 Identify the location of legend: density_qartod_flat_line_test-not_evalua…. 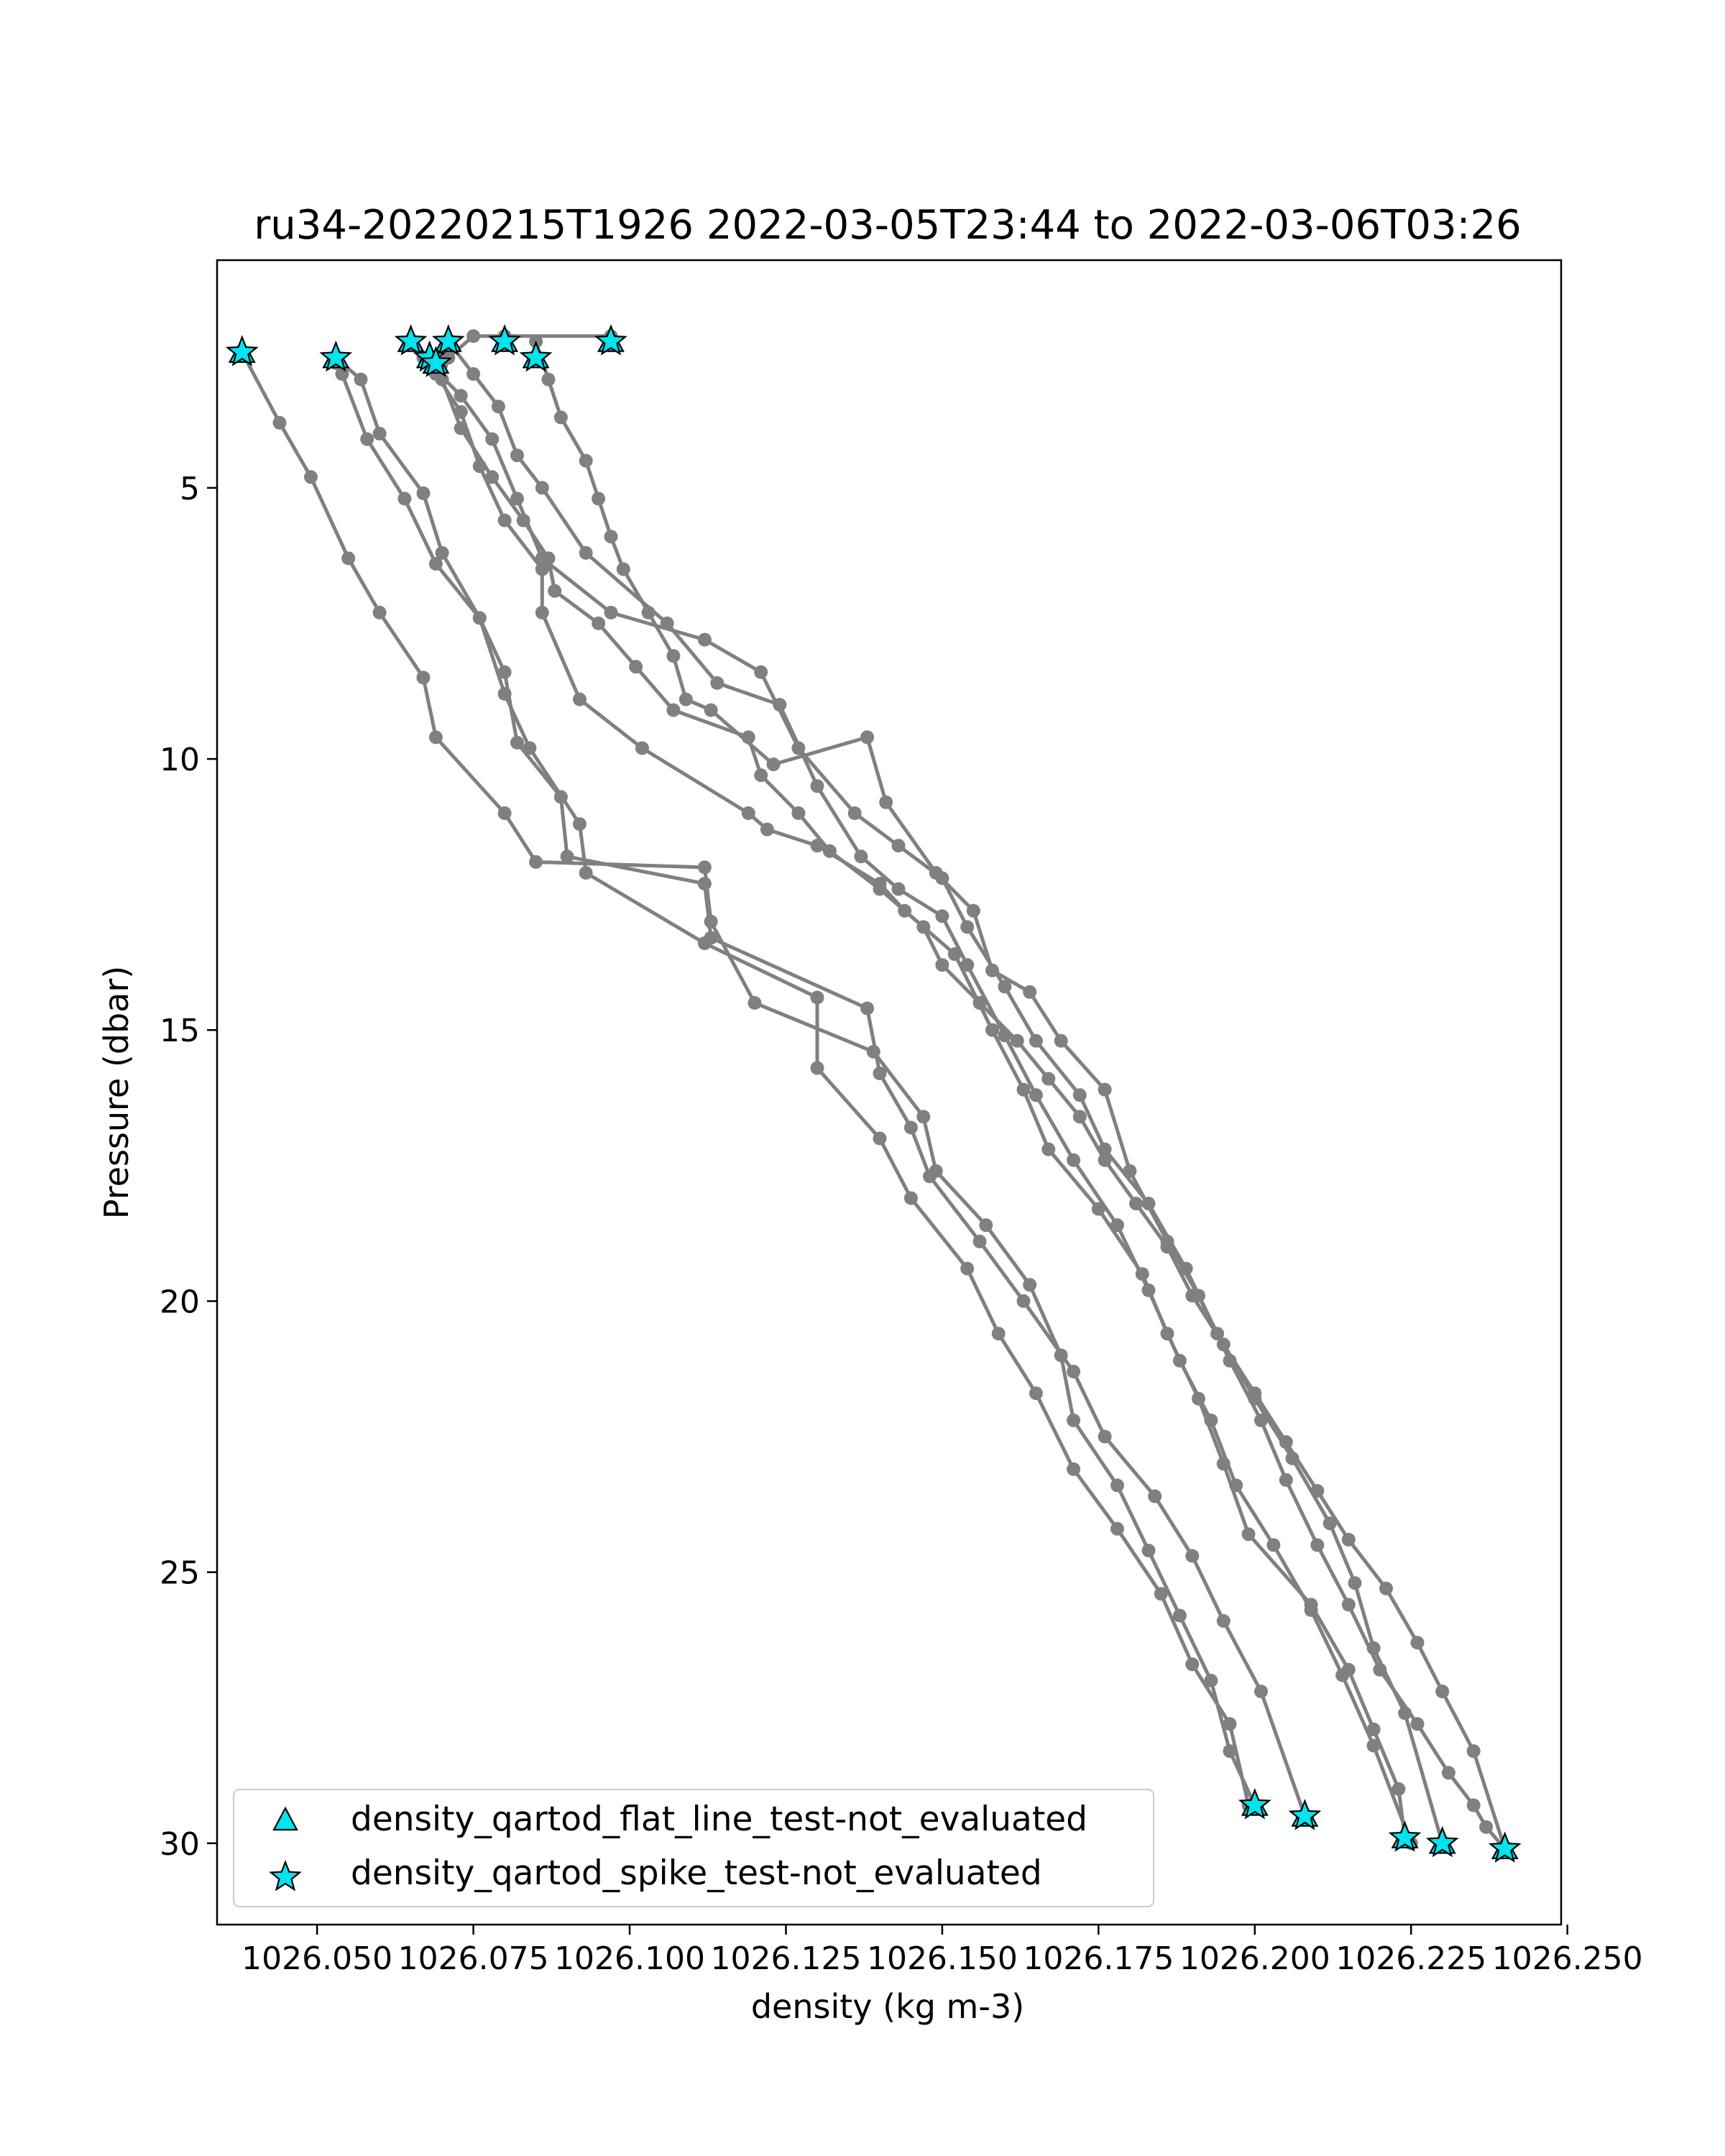
(693, 1848).